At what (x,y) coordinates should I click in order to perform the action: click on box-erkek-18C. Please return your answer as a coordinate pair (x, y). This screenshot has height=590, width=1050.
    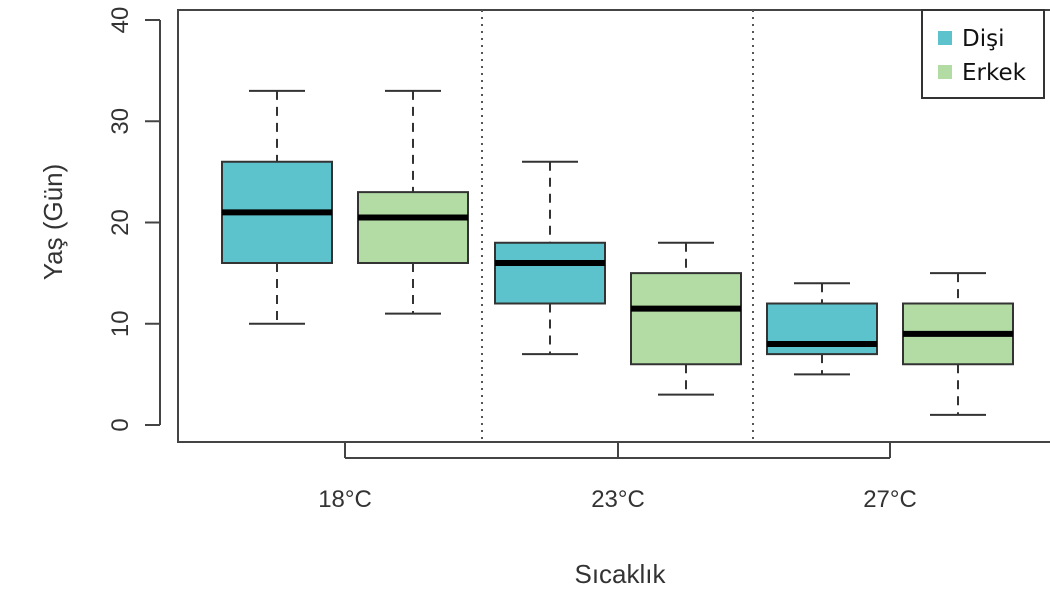
    Looking at the image, I should click on (413, 202).